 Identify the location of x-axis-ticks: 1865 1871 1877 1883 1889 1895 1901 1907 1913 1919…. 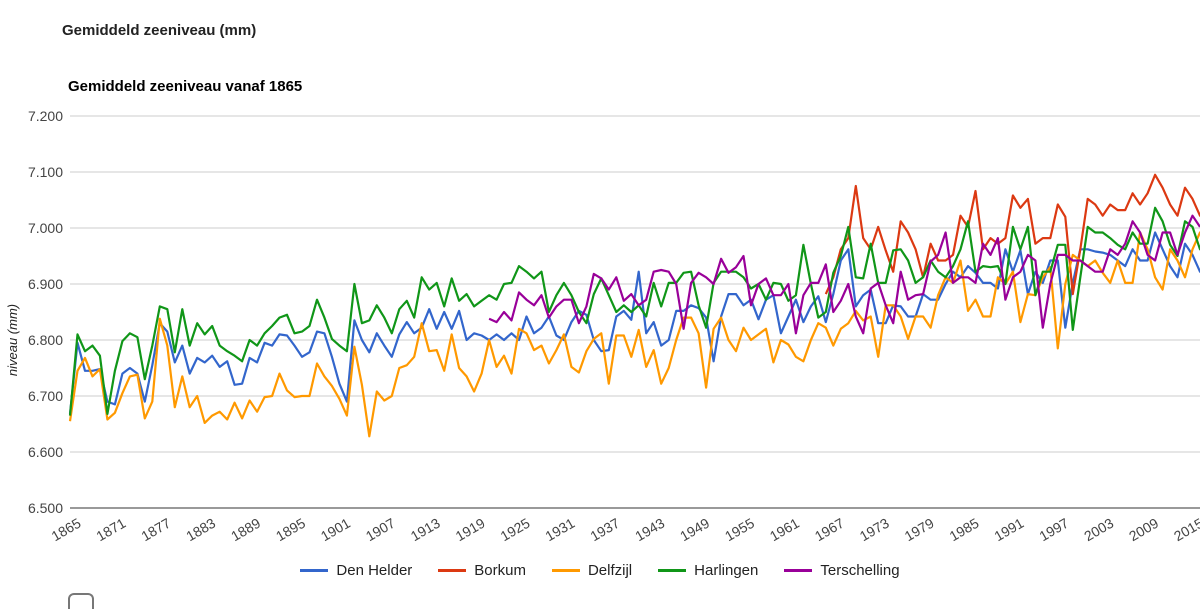
(624, 530).